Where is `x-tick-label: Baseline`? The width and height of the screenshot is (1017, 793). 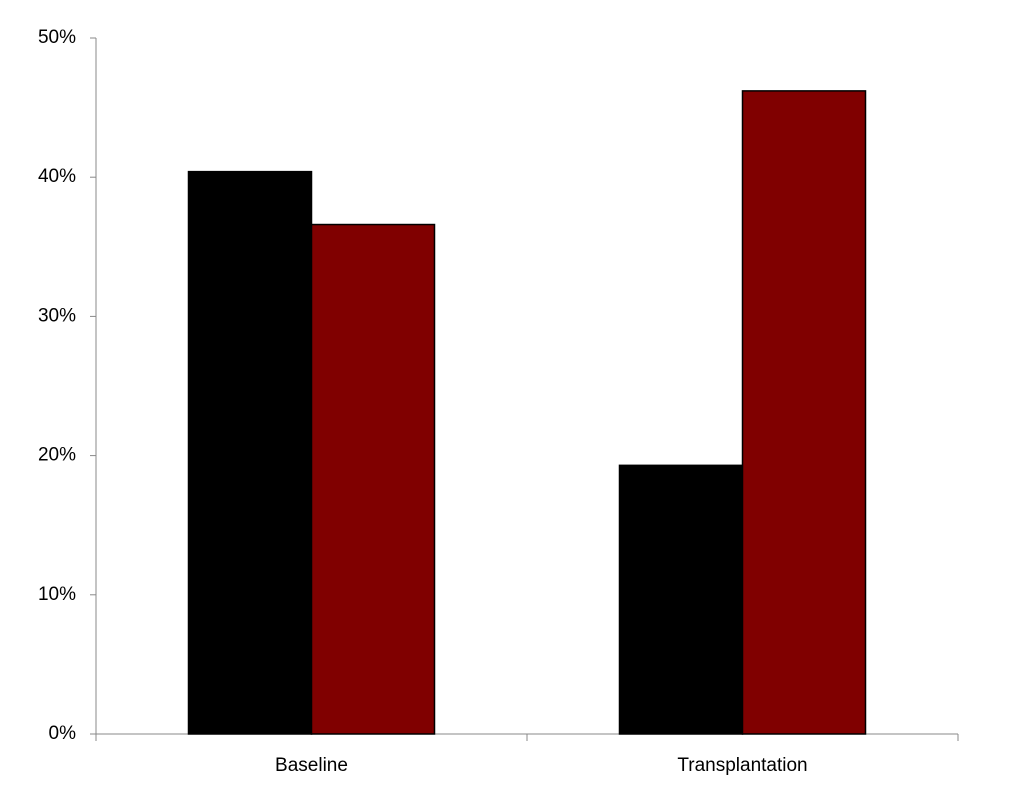 x-tick-label: Baseline is located at coordinates (311, 765).